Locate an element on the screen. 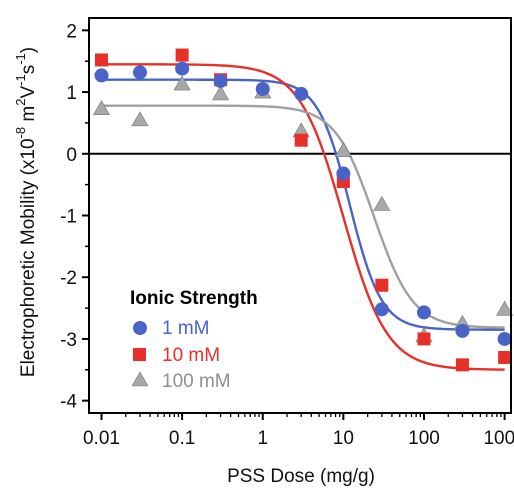 The width and height of the screenshot is (514, 497). legend: Ionic Strength 1 mM 10 mM 100 mM is located at coordinates (194, 340).